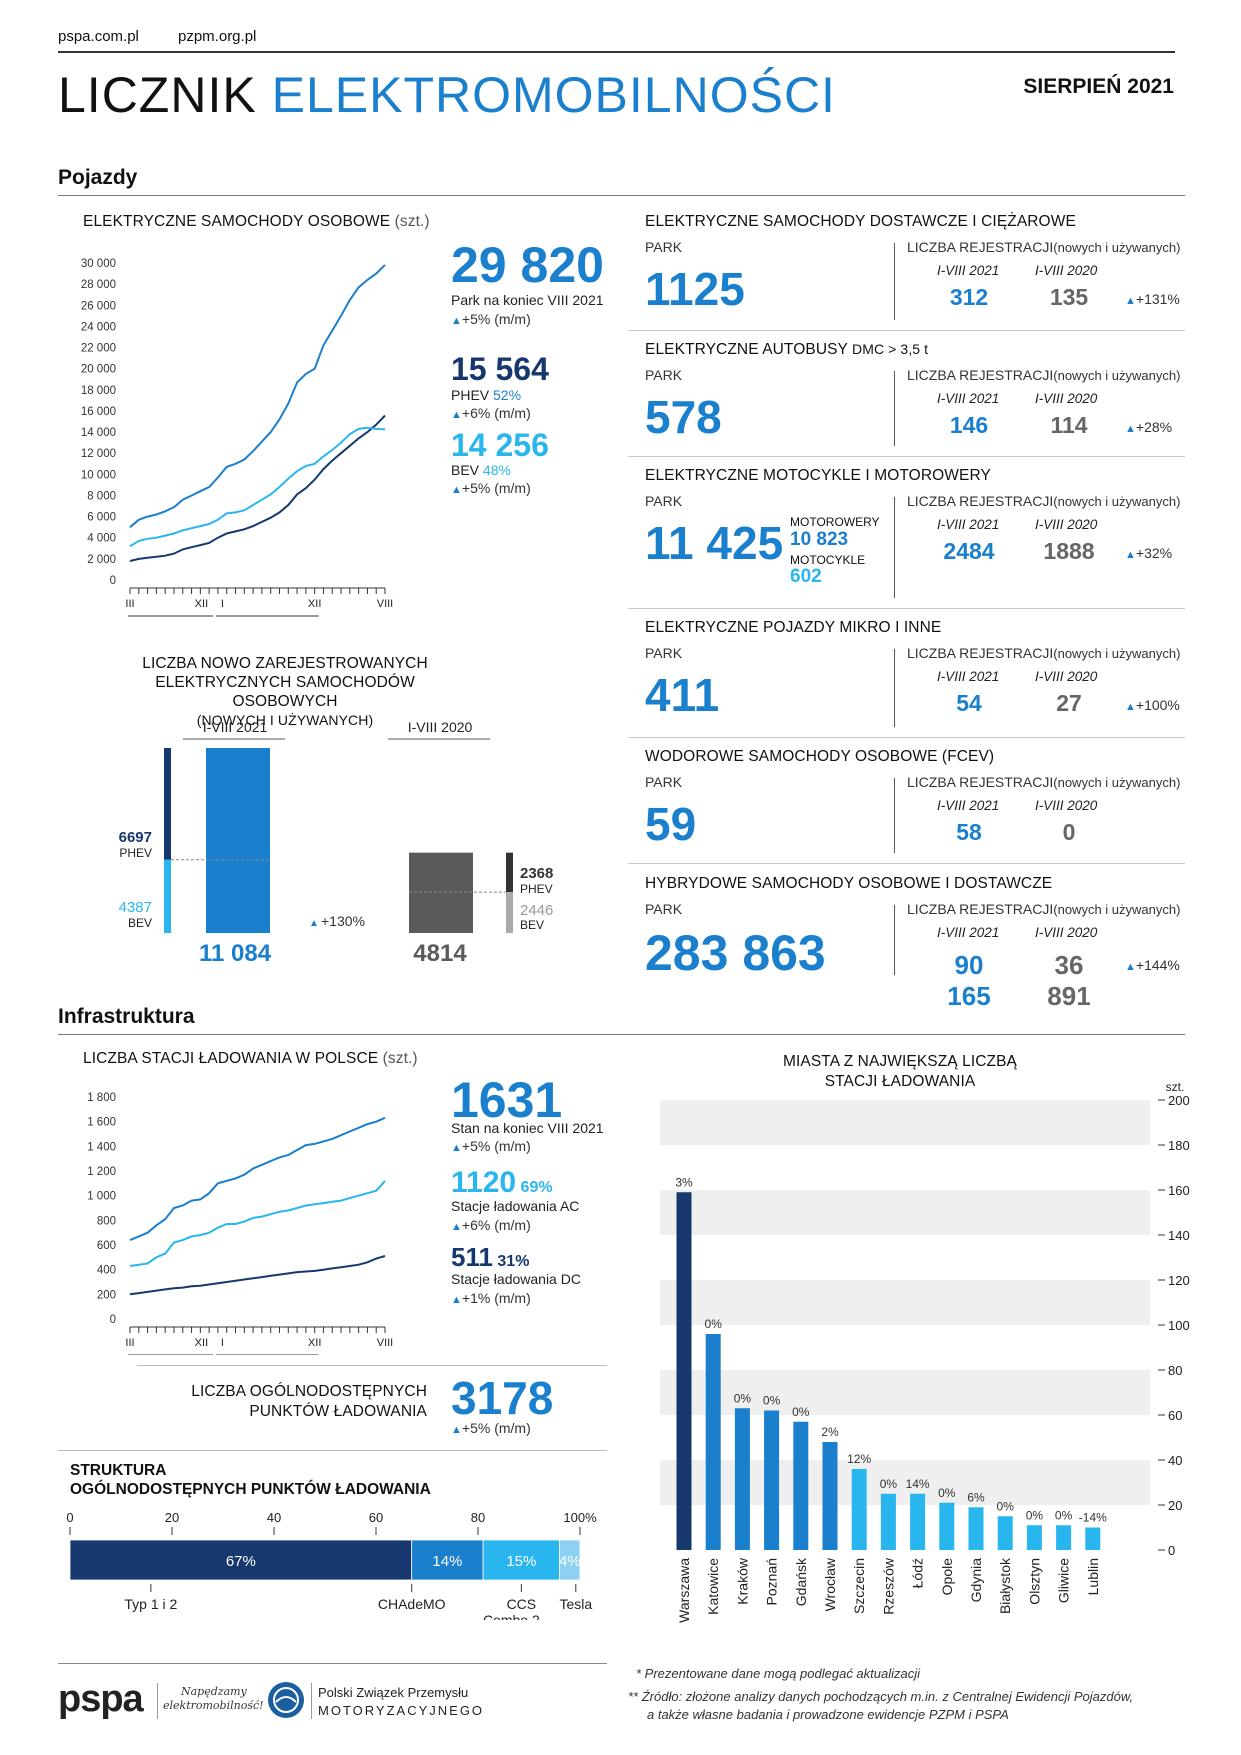 This screenshot has width=1241, height=1755. What do you see at coordinates (101, 518) in the screenshot?
I see `y-tick-label: 6 000` at bounding box center [101, 518].